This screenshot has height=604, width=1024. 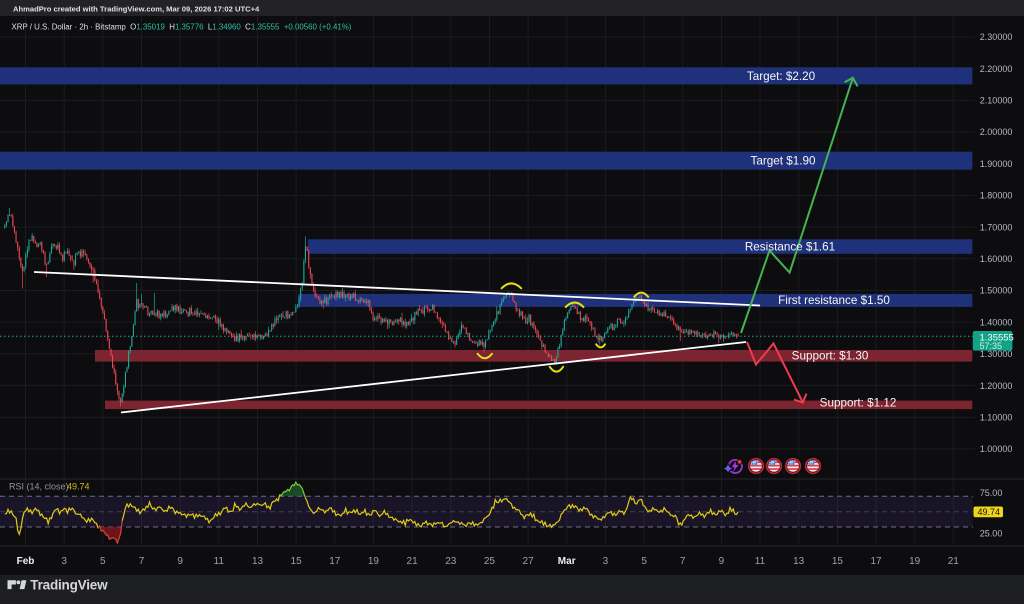 I want to click on svg-text: 1.80000, so click(x=996, y=196).